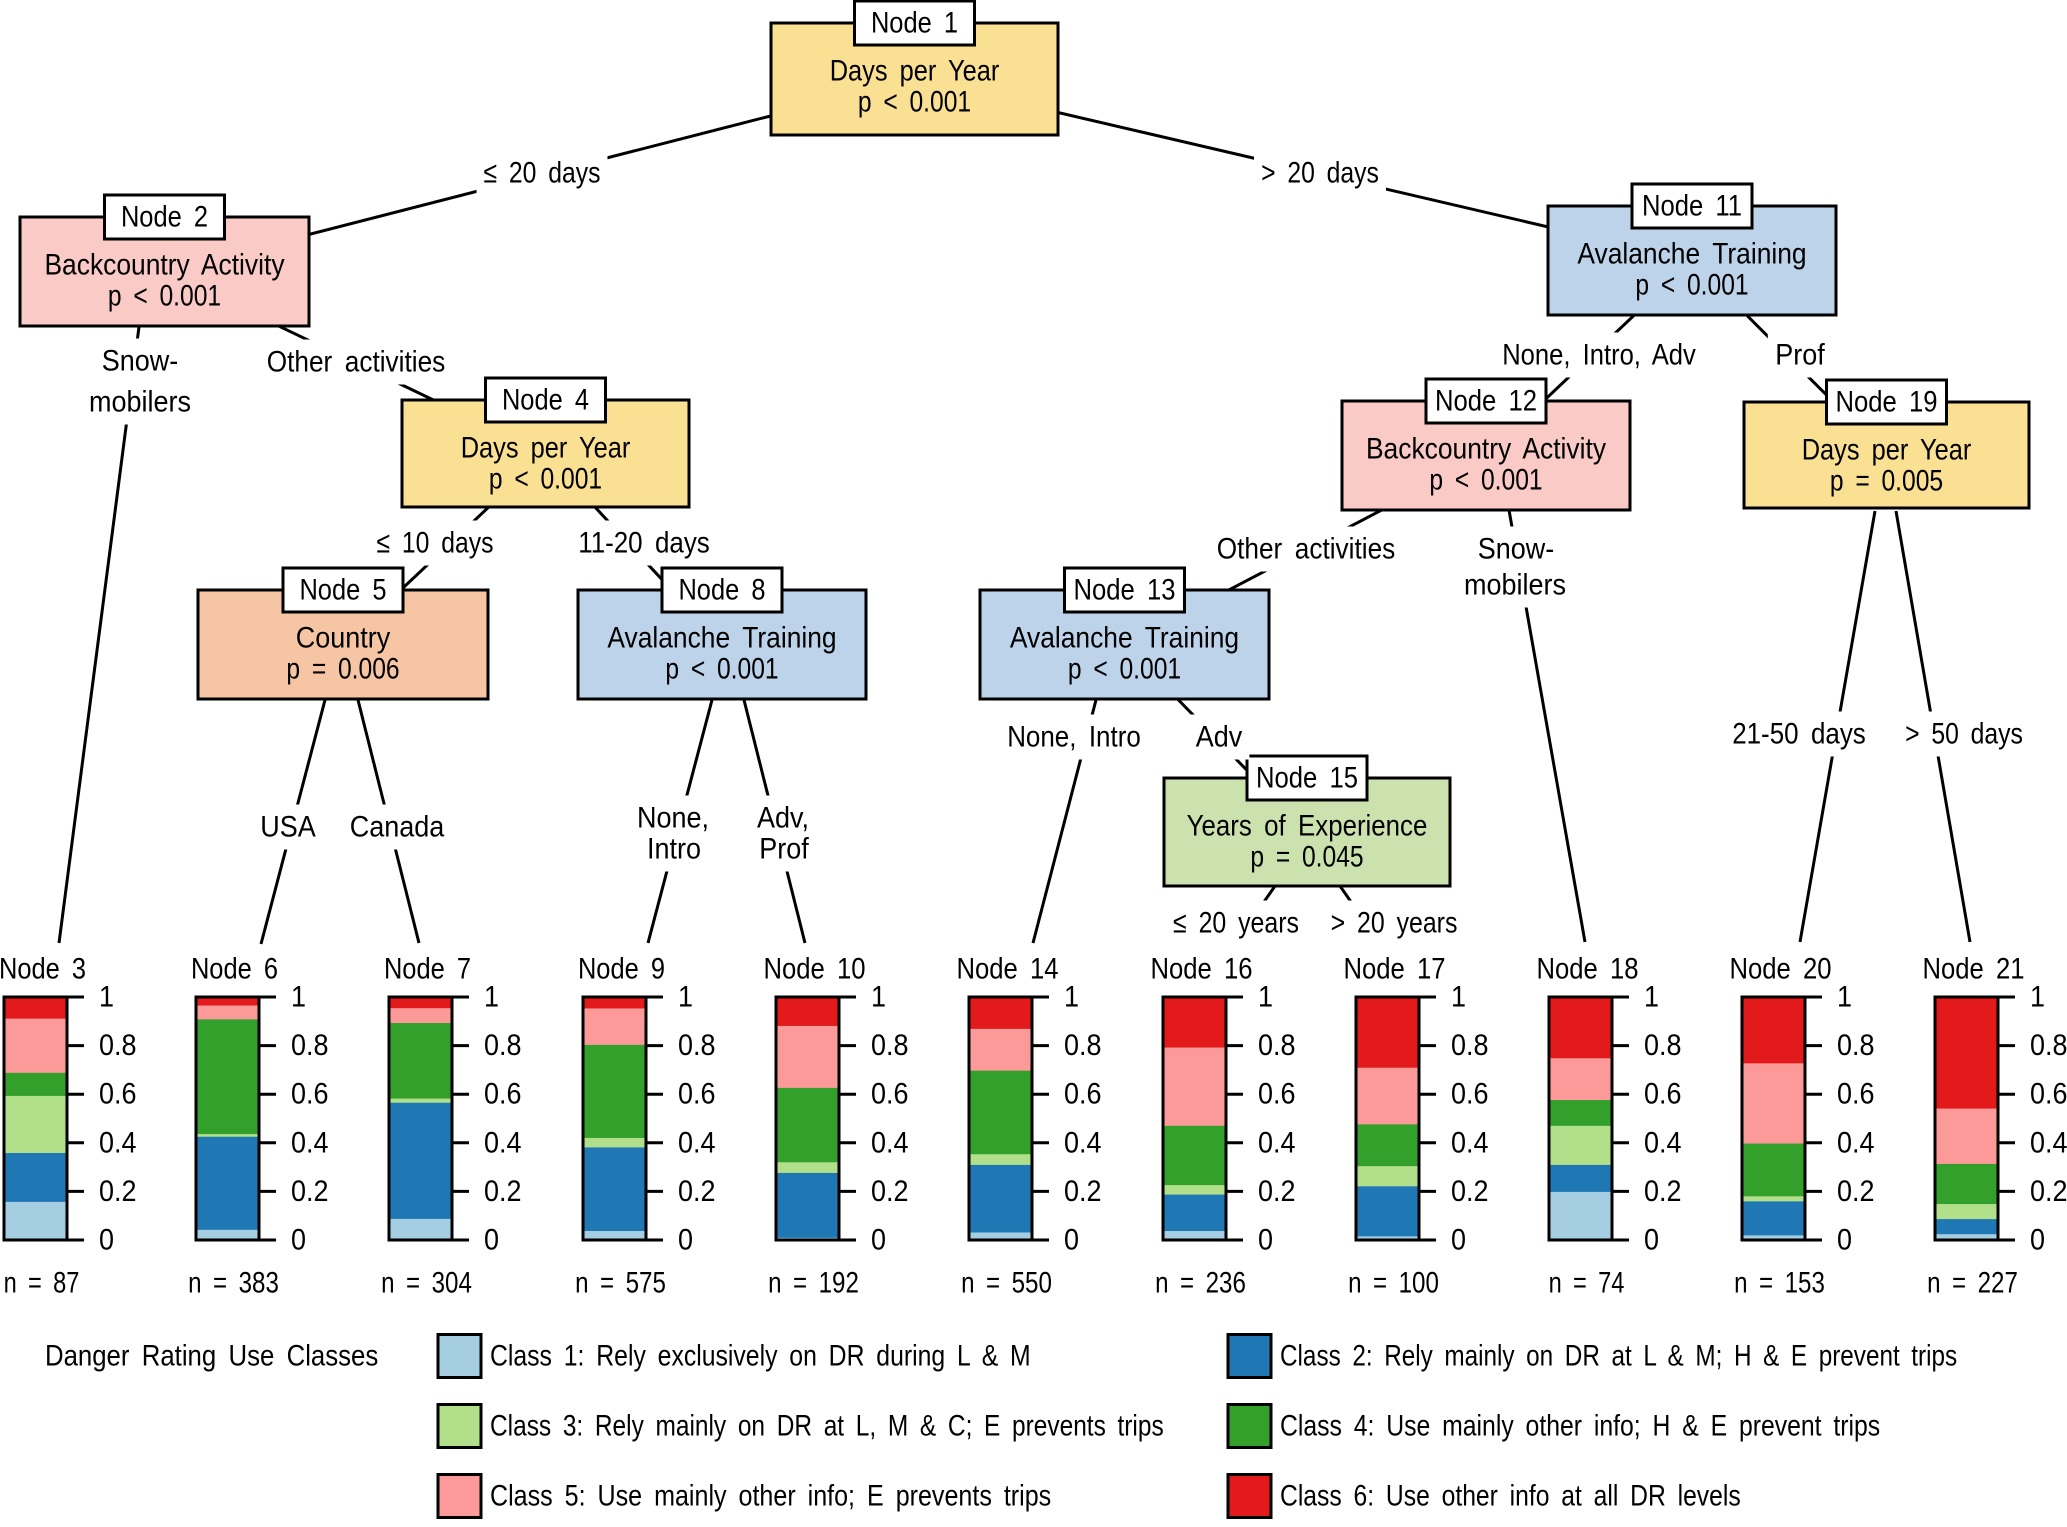 This screenshot has width=2067, height=1527. What do you see at coordinates (1510, 1496) in the screenshot?
I see `svg-text:Class 6: Use other info at all: Class 6: Use other info at all DR levels` at bounding box center [1510, 1496].